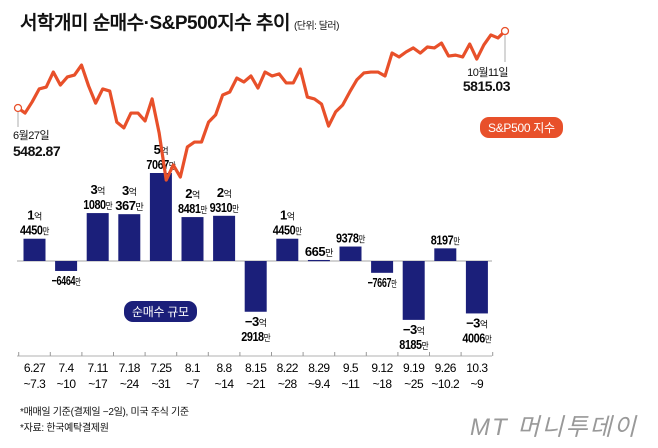 This screenshot has height=448, width=658. Describe the element at coordinates (319, 384) in the screenshot. I see `x-tick-label: ~9.4` at that location.